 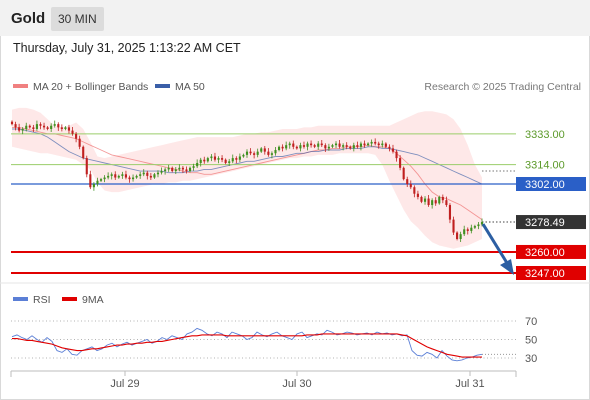 What do you see at coordinates (93, 300) in the screenshot?
I see `rsi-ma-legend-label: 9MA` at bounding box center [93, 300].